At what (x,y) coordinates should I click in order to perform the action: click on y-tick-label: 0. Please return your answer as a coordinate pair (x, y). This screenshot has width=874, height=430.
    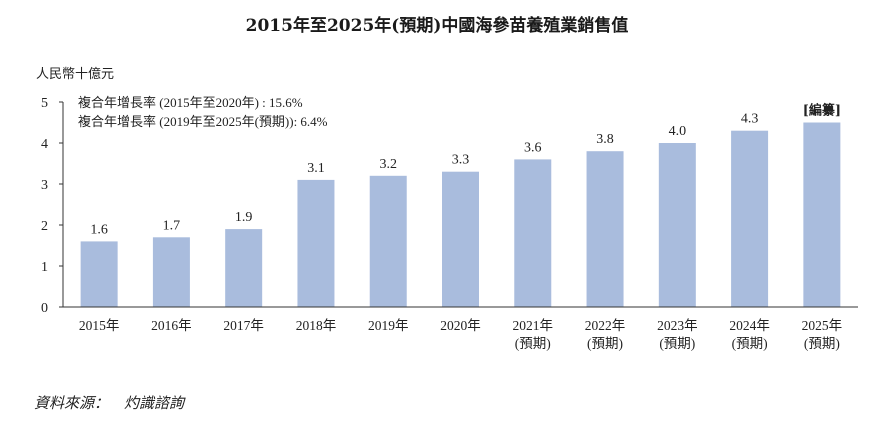
    Looking at the image, I should click on (44, 308).